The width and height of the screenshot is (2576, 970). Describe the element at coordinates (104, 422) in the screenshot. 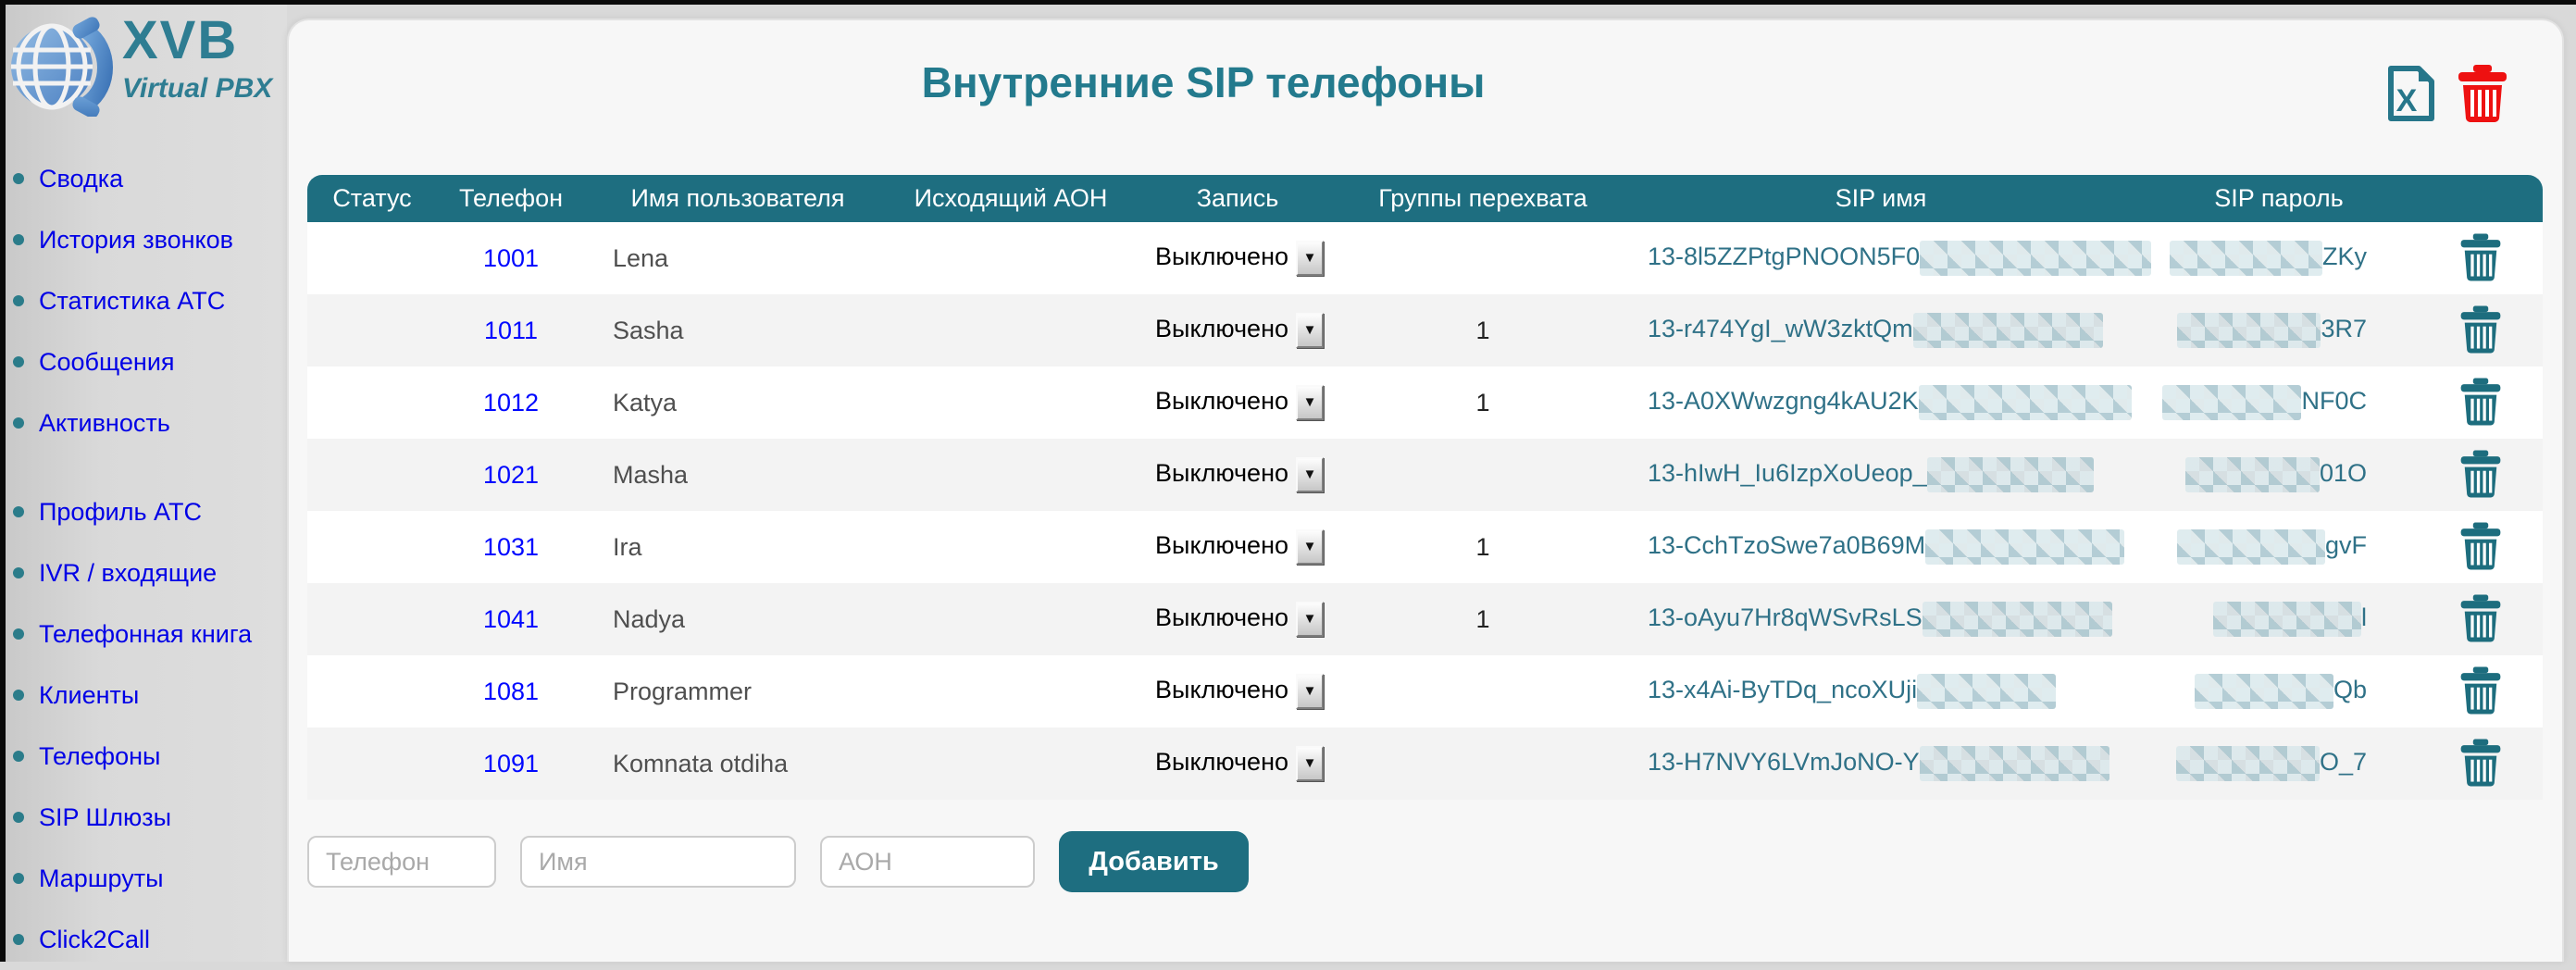

I see `sidebar-link: Активность` at that location.